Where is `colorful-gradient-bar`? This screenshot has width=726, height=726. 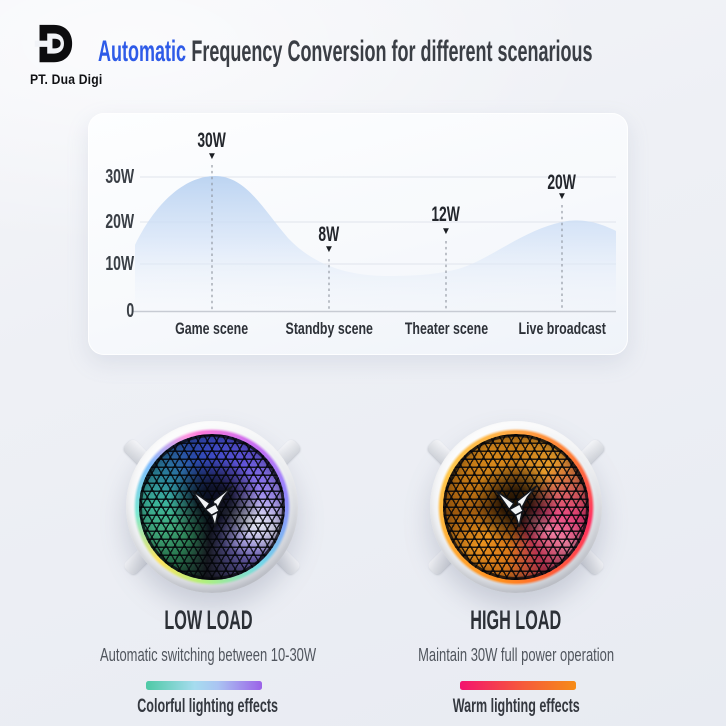
colorful-gradient-bar is located at coordinates (204, 685).